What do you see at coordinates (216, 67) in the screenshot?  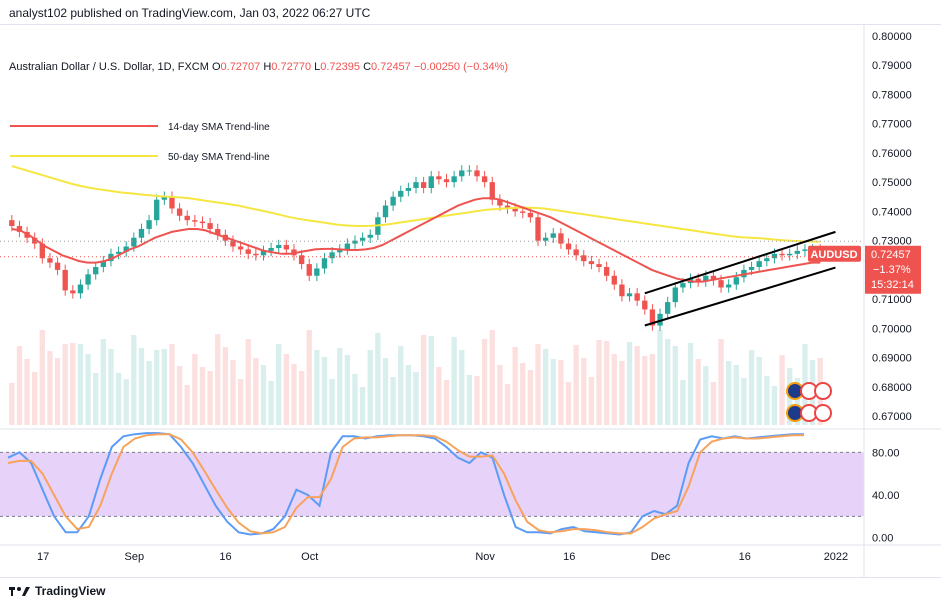 I see `open-label: O` at bounding box center [216, 67].